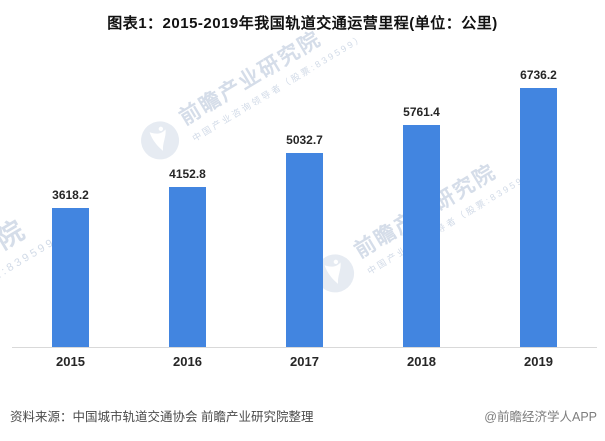  I want to click on bar-slot: 6736.2, so click(538, 203).